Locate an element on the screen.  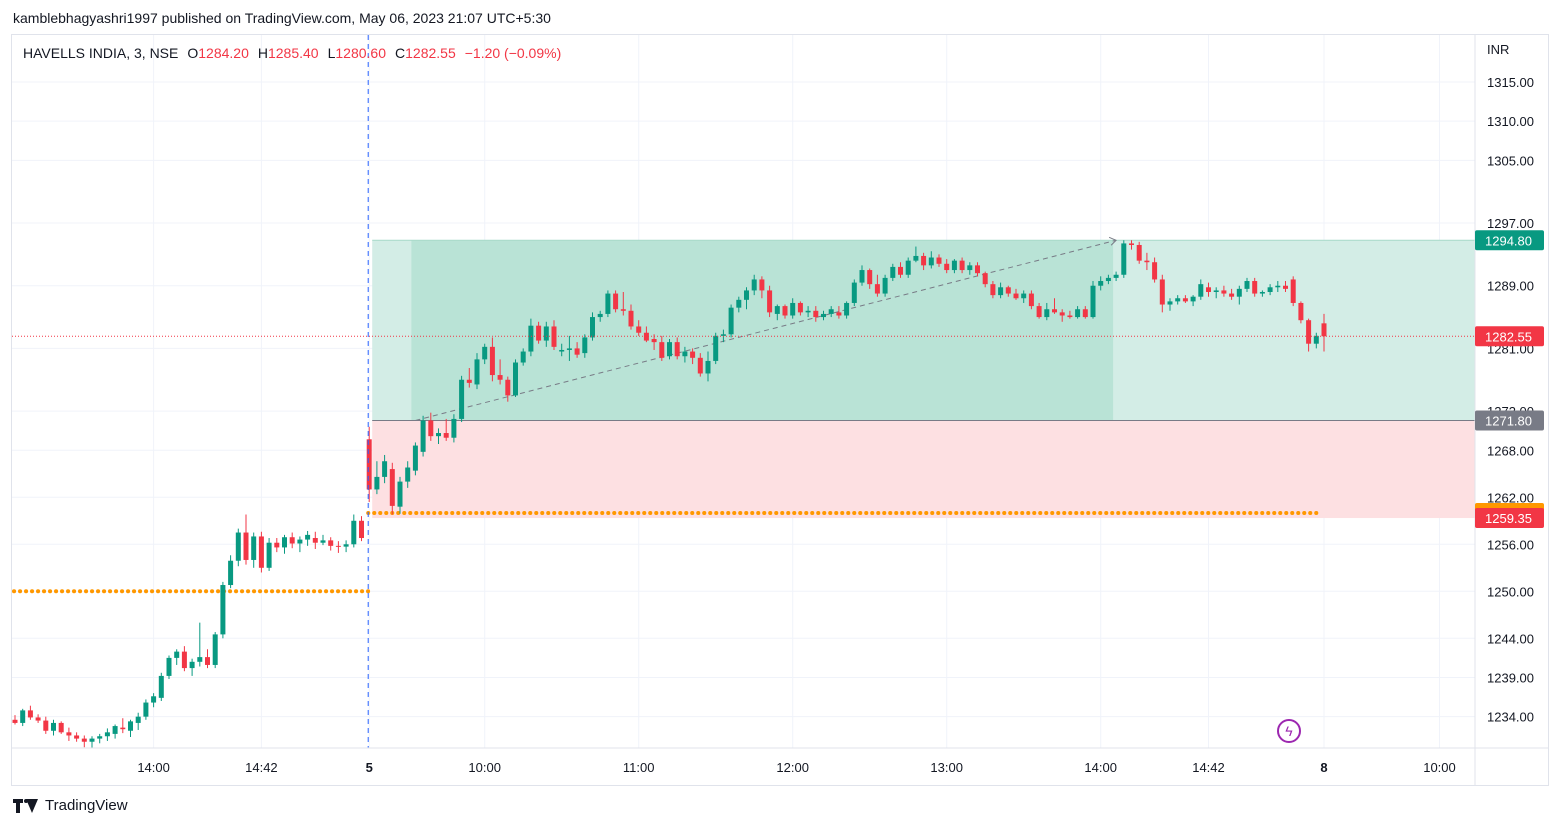
time-tick-label: 12:00 is located at coordinates (792, 767).